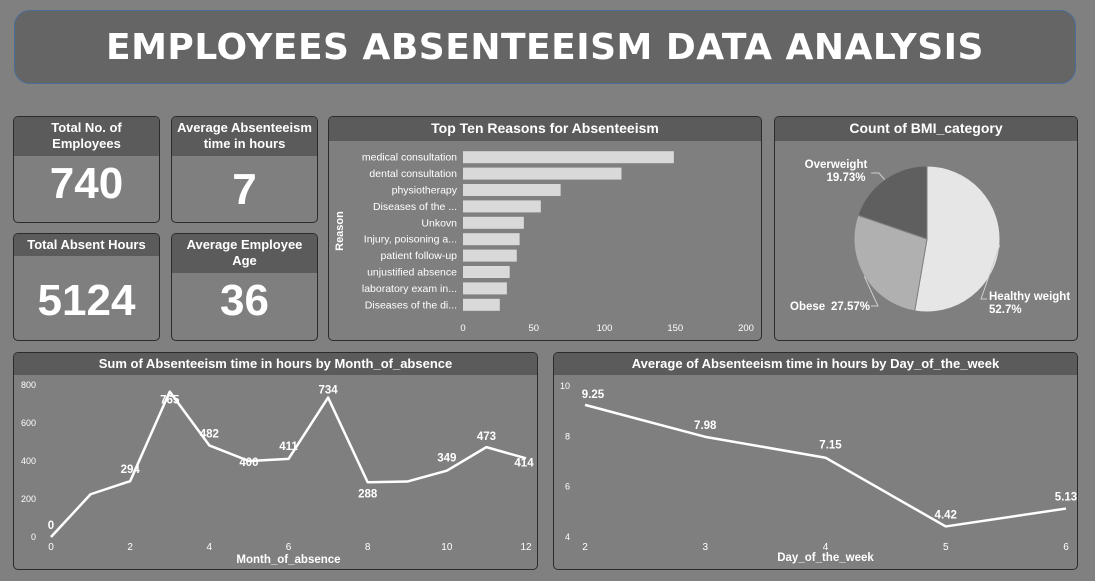 The height and width of the screenshot is (581, 1095). I want to click on bar-category-label: dental consultation, so click(413, 174).